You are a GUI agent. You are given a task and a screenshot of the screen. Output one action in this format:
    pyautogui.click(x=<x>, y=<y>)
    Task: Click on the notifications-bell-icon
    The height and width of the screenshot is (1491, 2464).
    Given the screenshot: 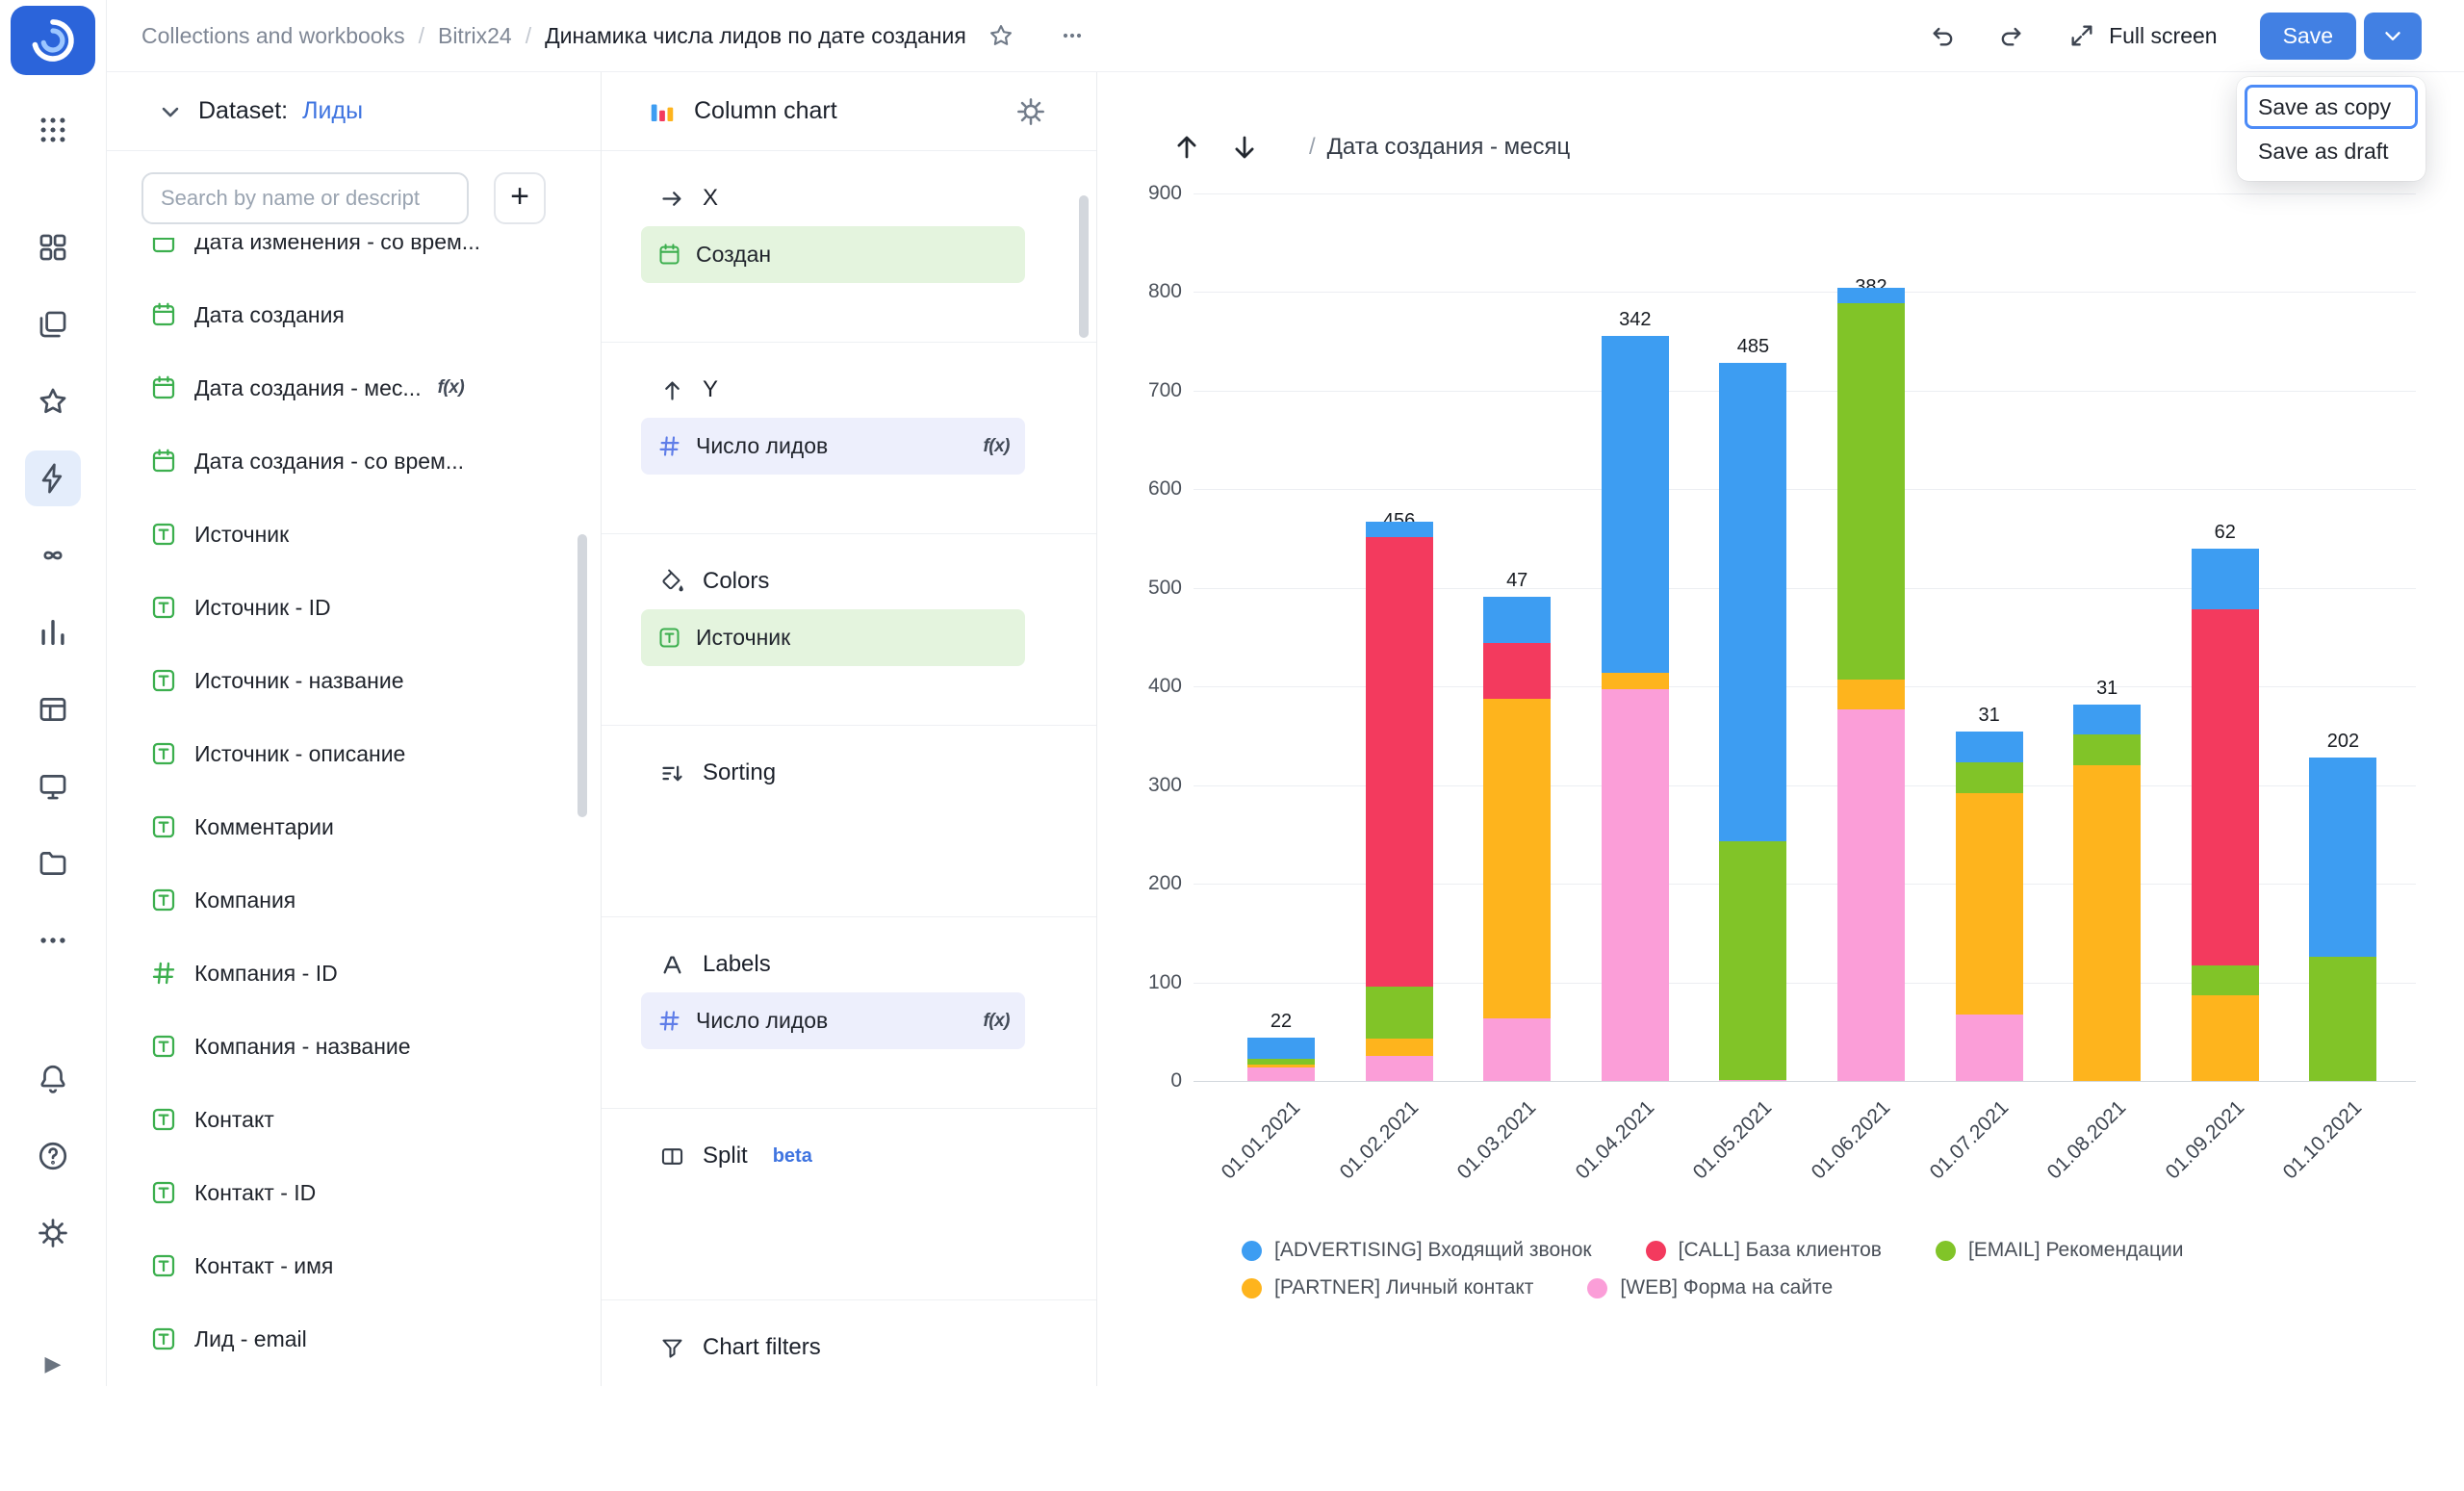 What is the action you would take?
    pyautogui.click(x=53, y=1079)
    